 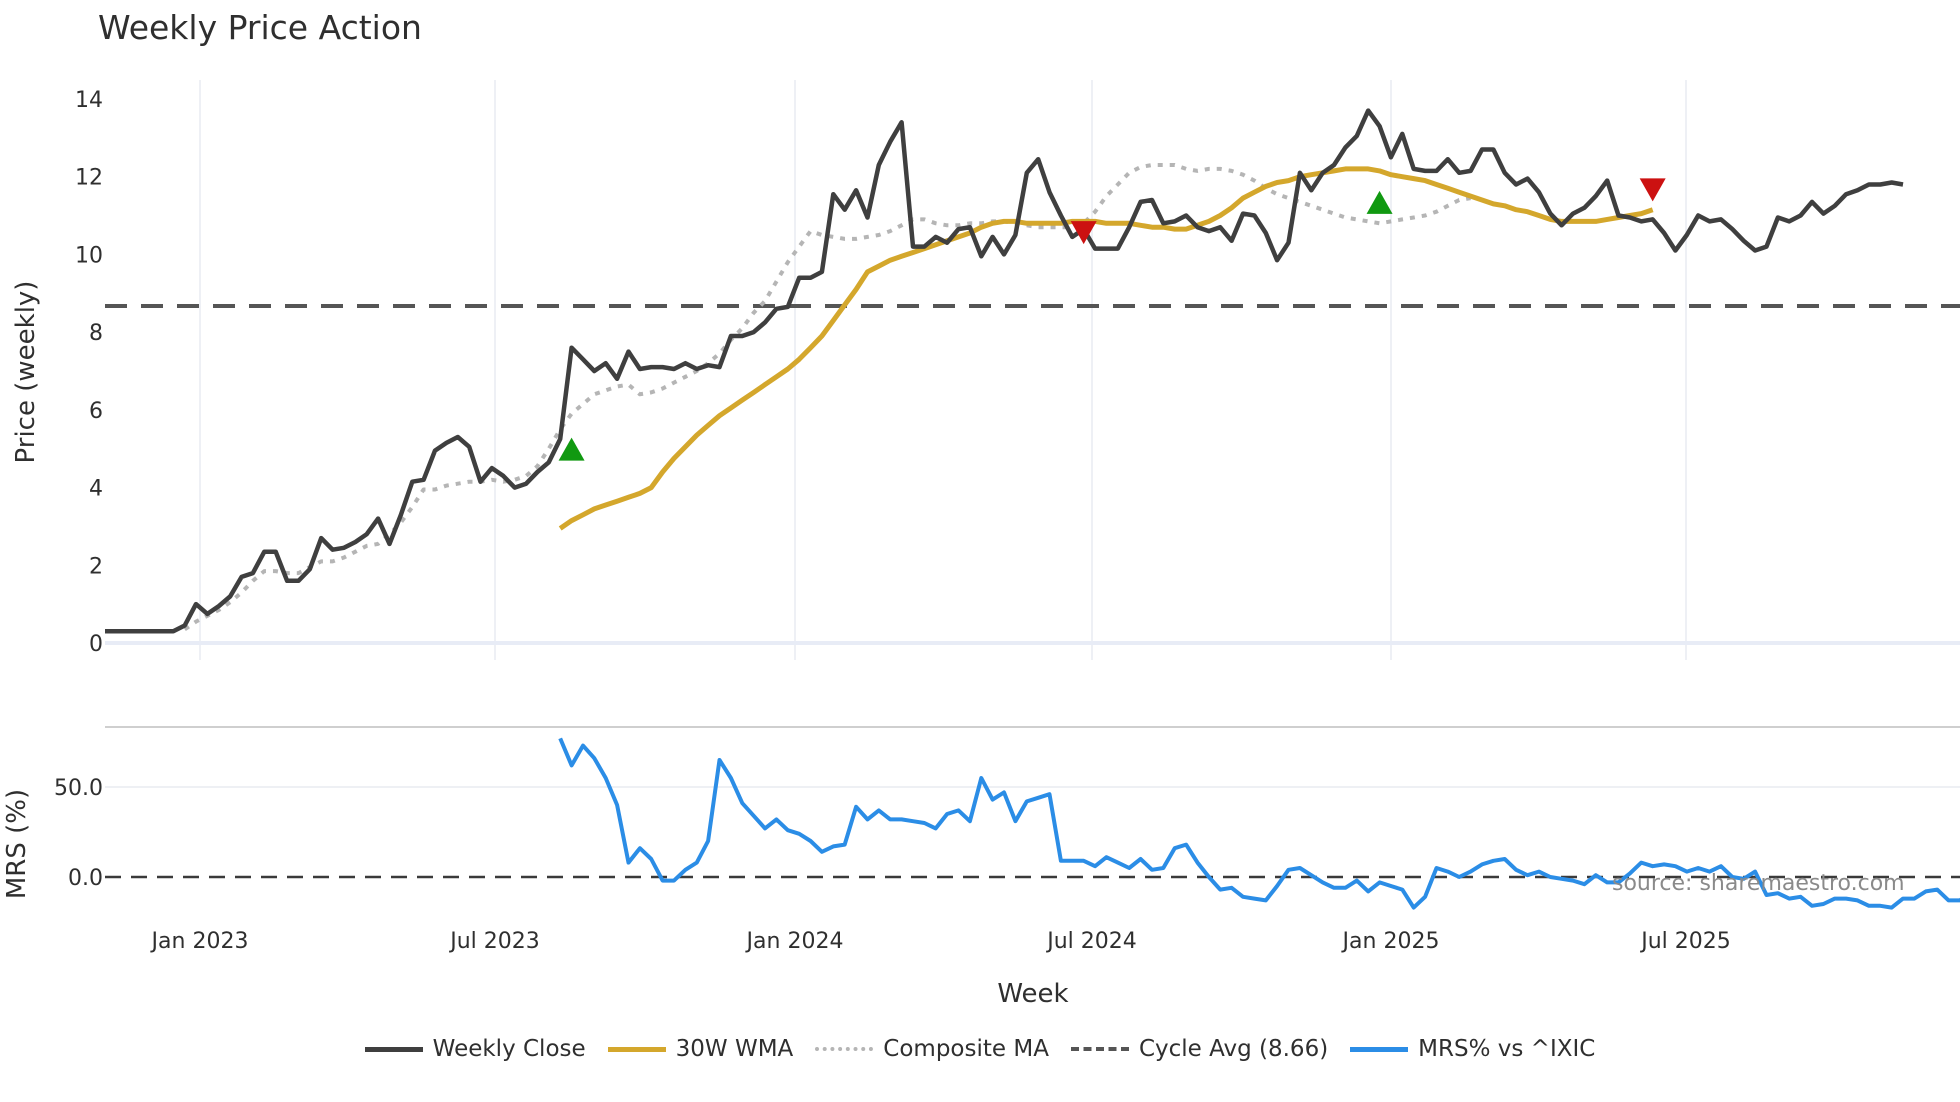 What do you see at coordinates (89, 372) in the screenshot?
I see `price-y-ticks: 0 2 4 6 8 10 12 14` at bounding box center [89, 372].